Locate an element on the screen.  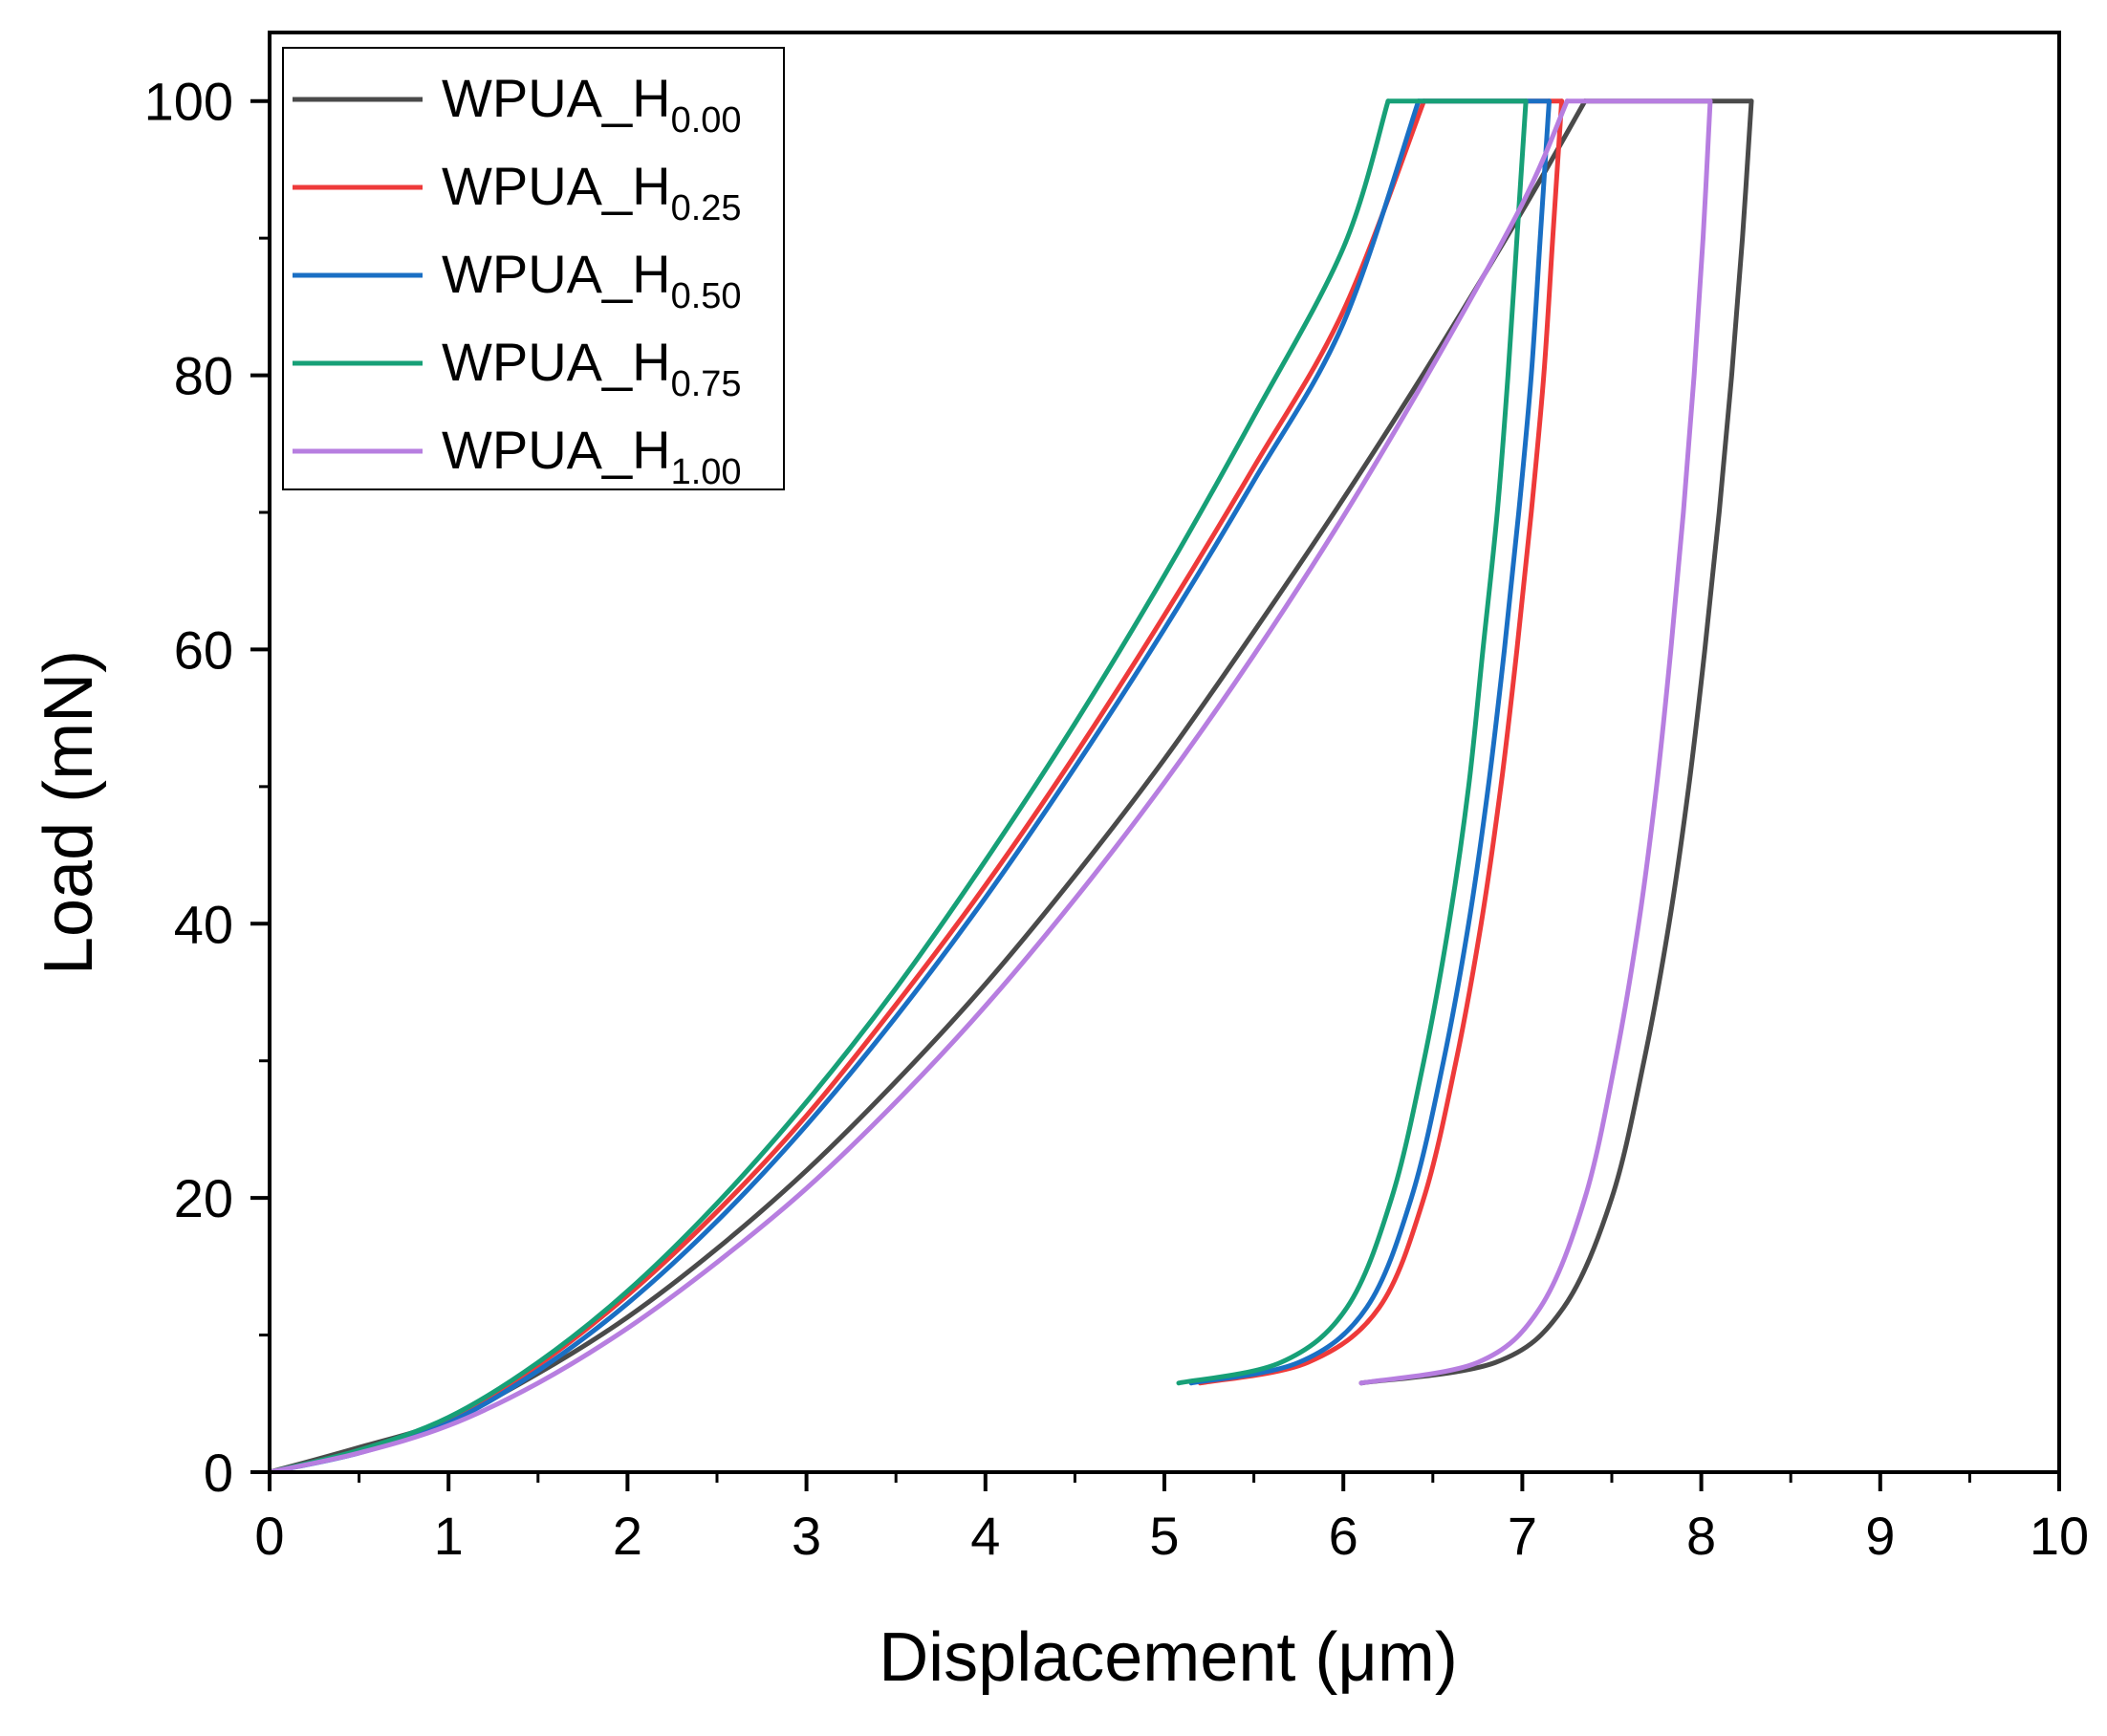
legend-label-subscript: 0.75 is located at coordinates (706, 384).